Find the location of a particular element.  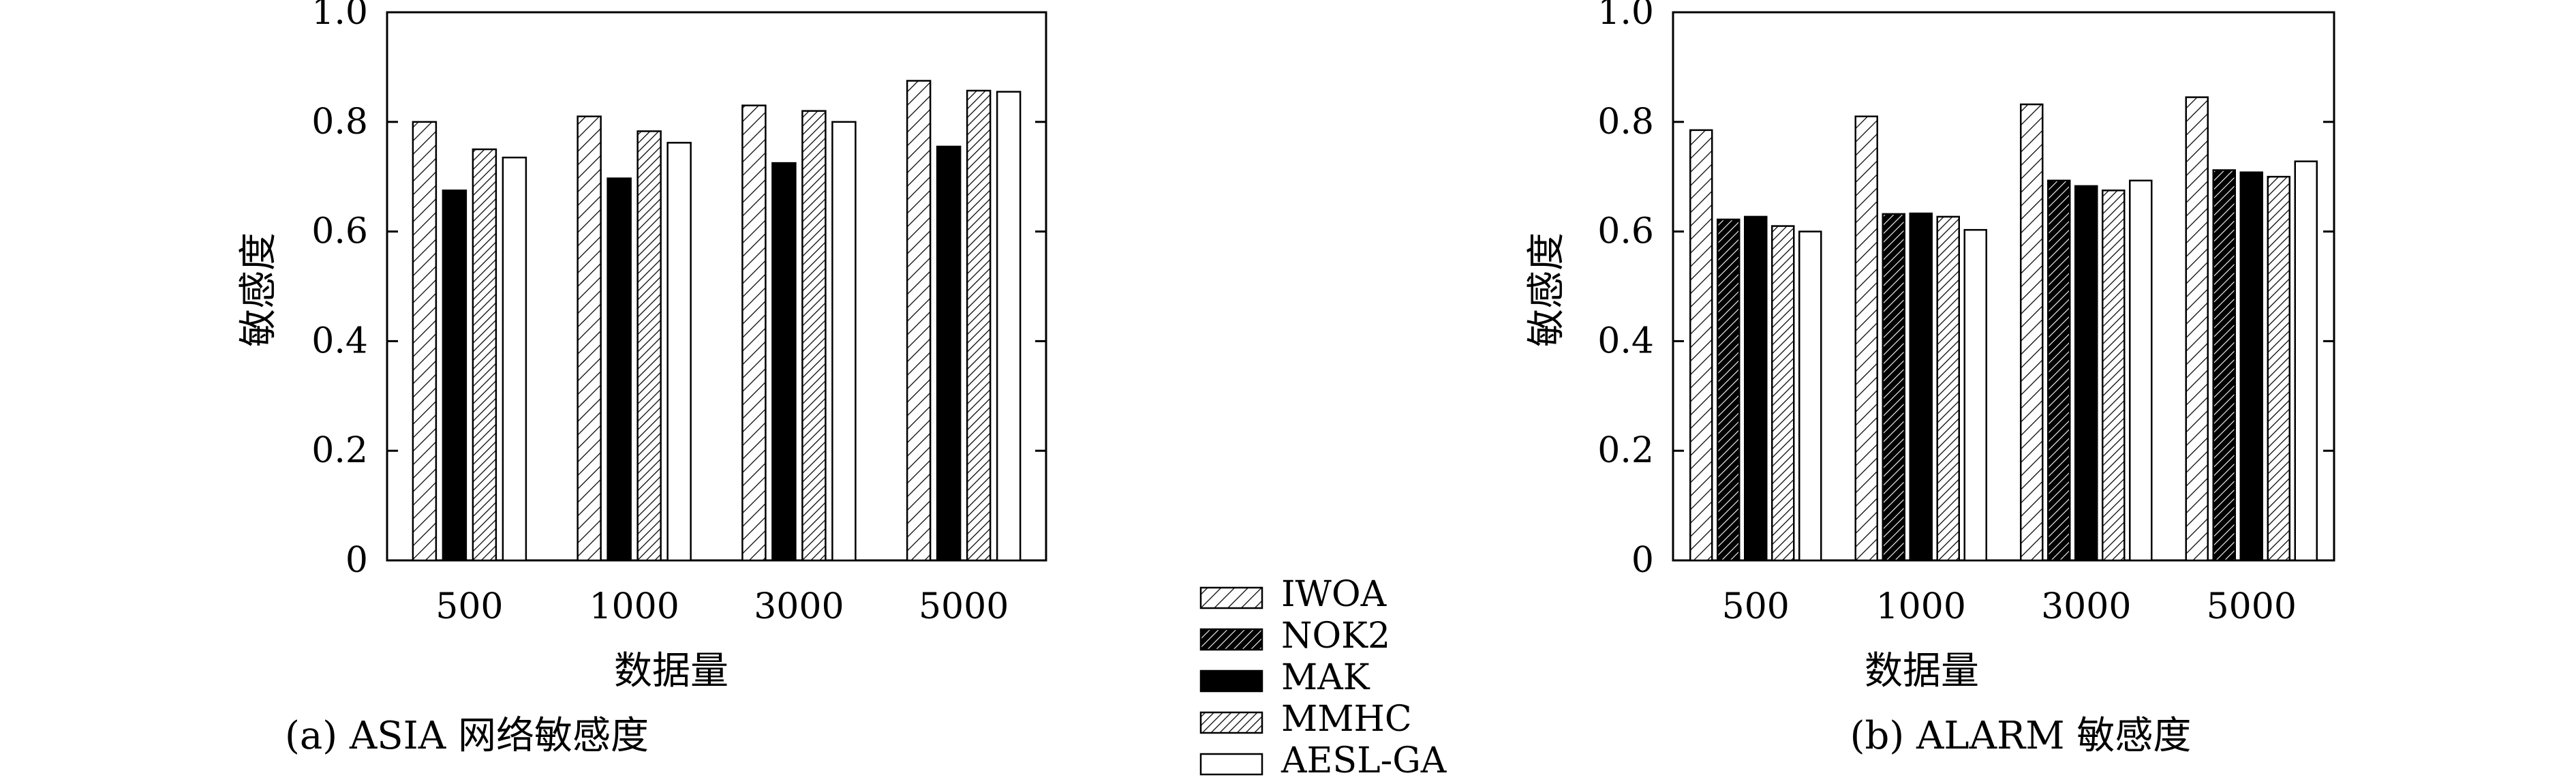

caption-b: (b) ALARM 敏感度 is located at coordinates (2021, 736).